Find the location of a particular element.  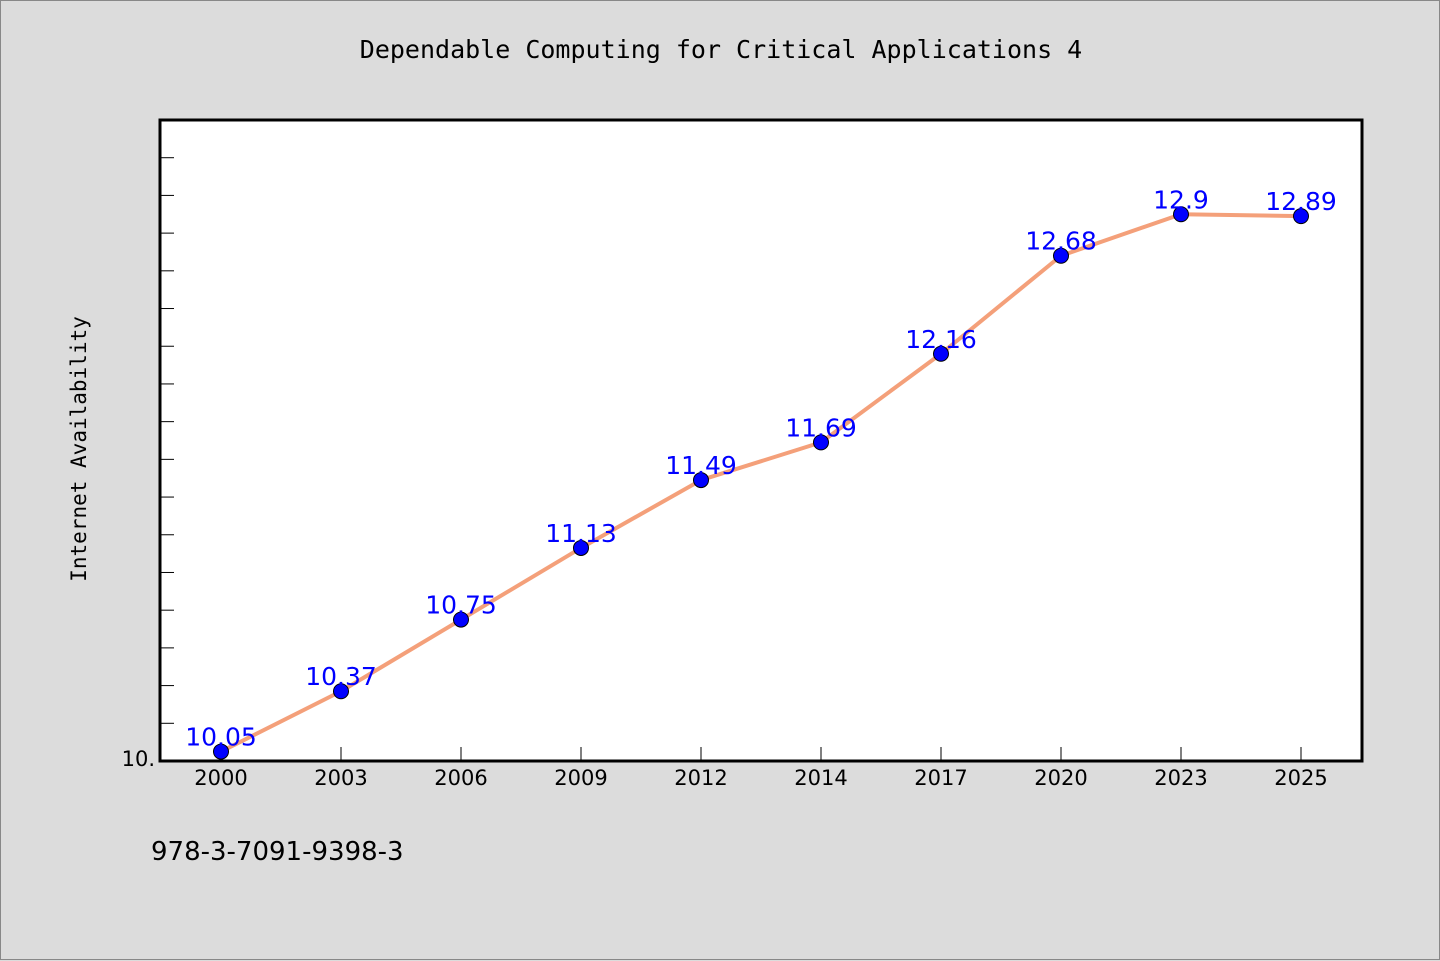

isbn-footer: 978-3-7091-9398-3 is located at coordinates (277, 852).